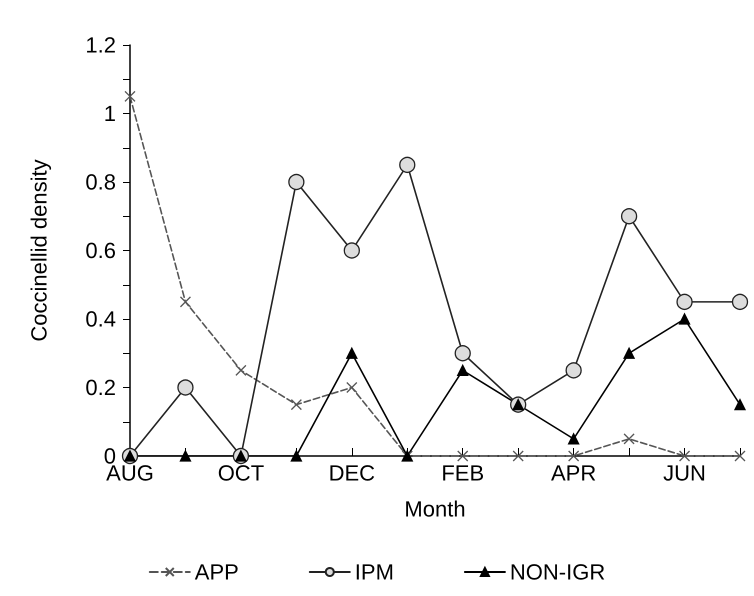 This screenshot has height=596, width=754. I want to click on x-tick-label: APR, so click(573, 473).